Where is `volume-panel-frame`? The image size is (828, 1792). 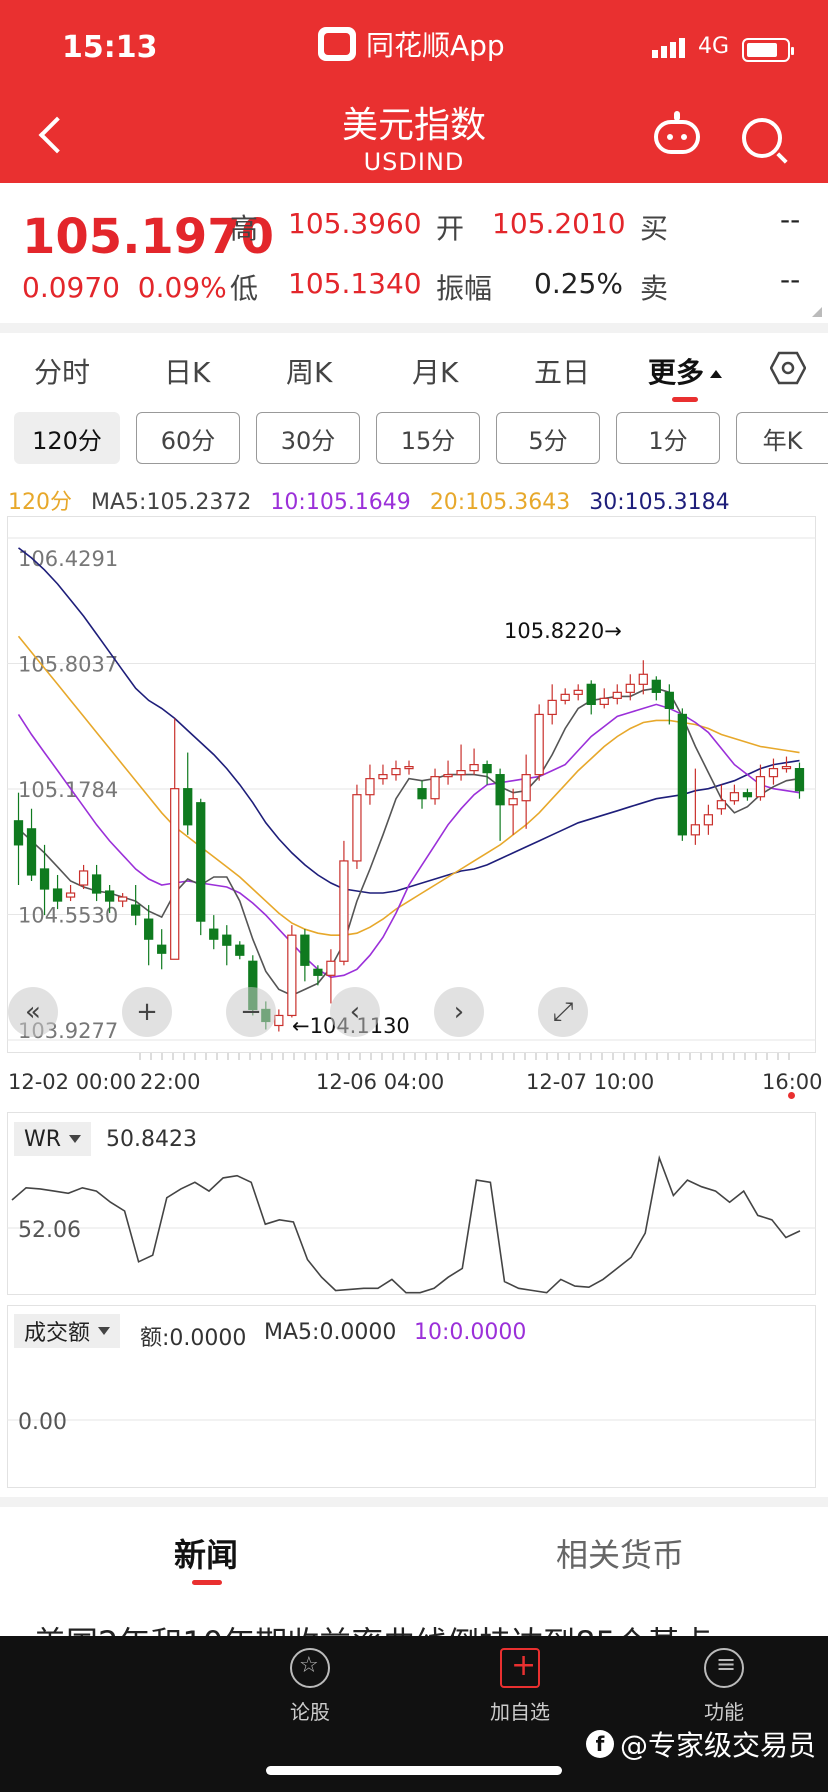 volume-panel-frame is located at coordinates (411, 1396).